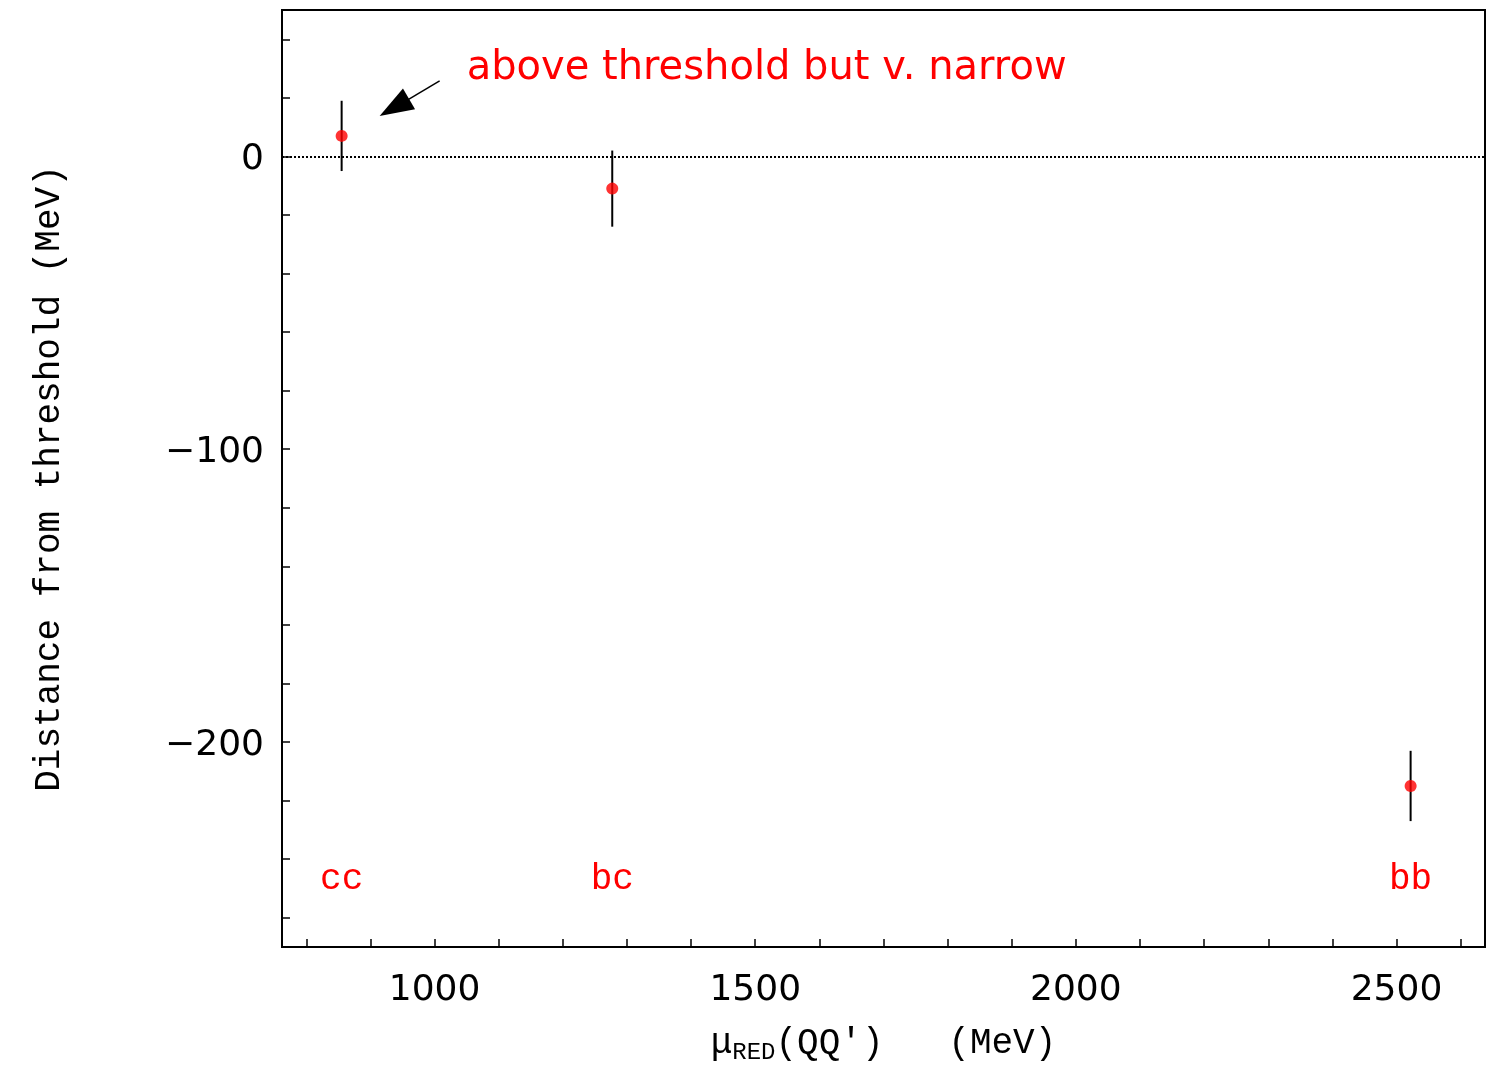 This screenshot has height=1075, width=1487. Describe the element at coordinates (755, 987) in the screenshot. I see `x-tick-label: 1500` at that location.